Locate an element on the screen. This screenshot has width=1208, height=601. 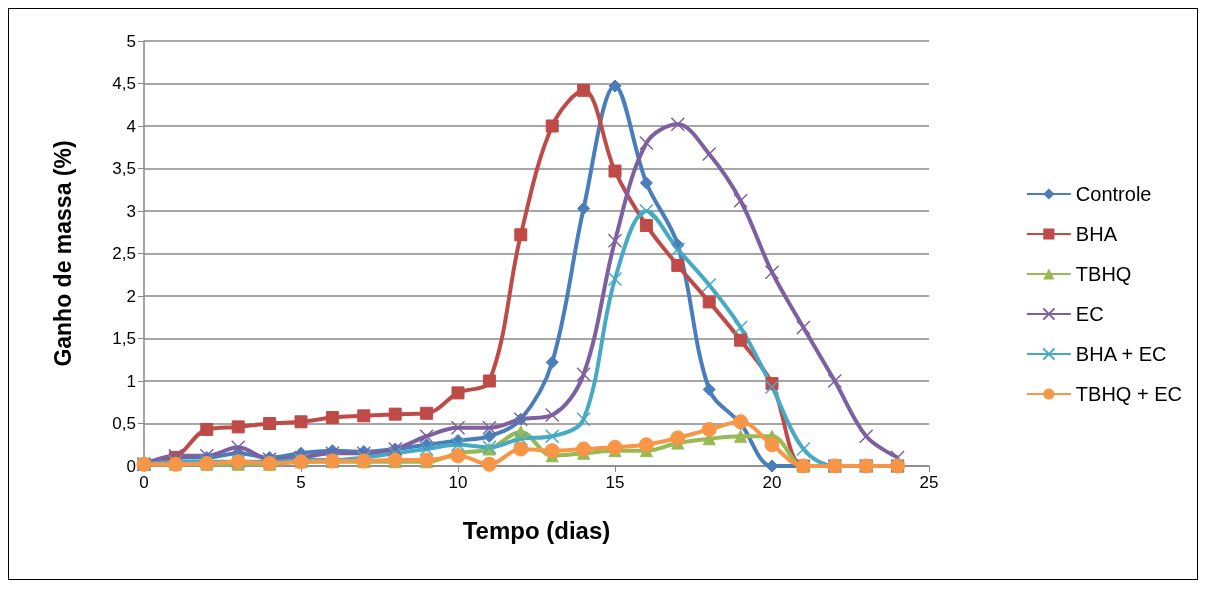
y-tick-label: 1,5 is located at coordinates (124, 338).